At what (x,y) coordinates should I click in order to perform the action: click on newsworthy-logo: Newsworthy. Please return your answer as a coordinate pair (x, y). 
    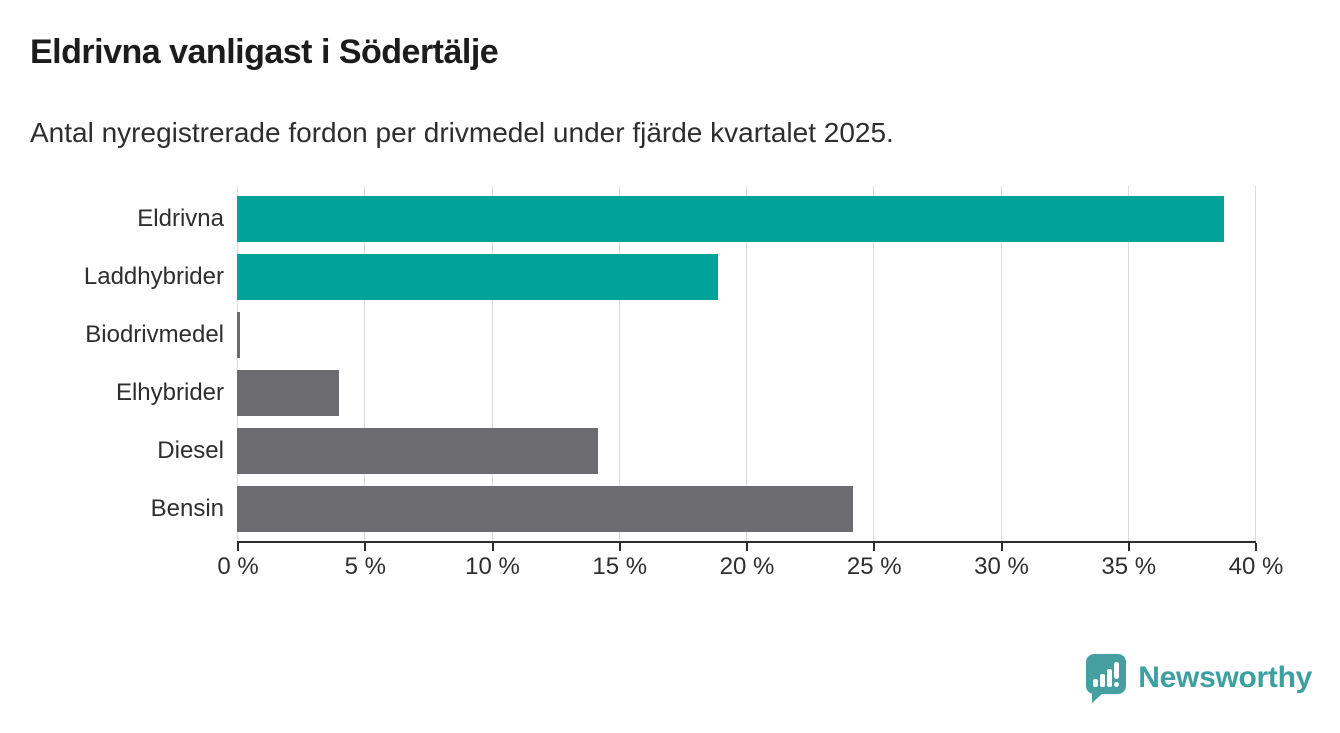
    Looking at the image, I should click on (1197, 678).